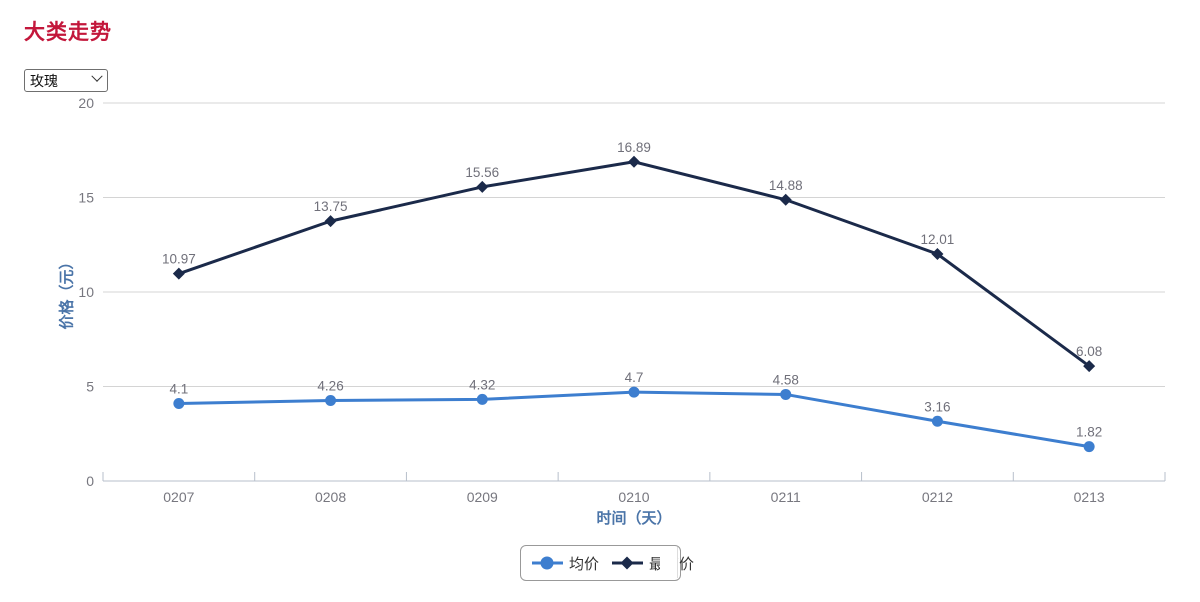 This screenshot has width=1200, height=602. What do you see at coordinates (330, 385) in the screenshot?
I see `svg-text: 4.26` at bounding box center [330, 385].